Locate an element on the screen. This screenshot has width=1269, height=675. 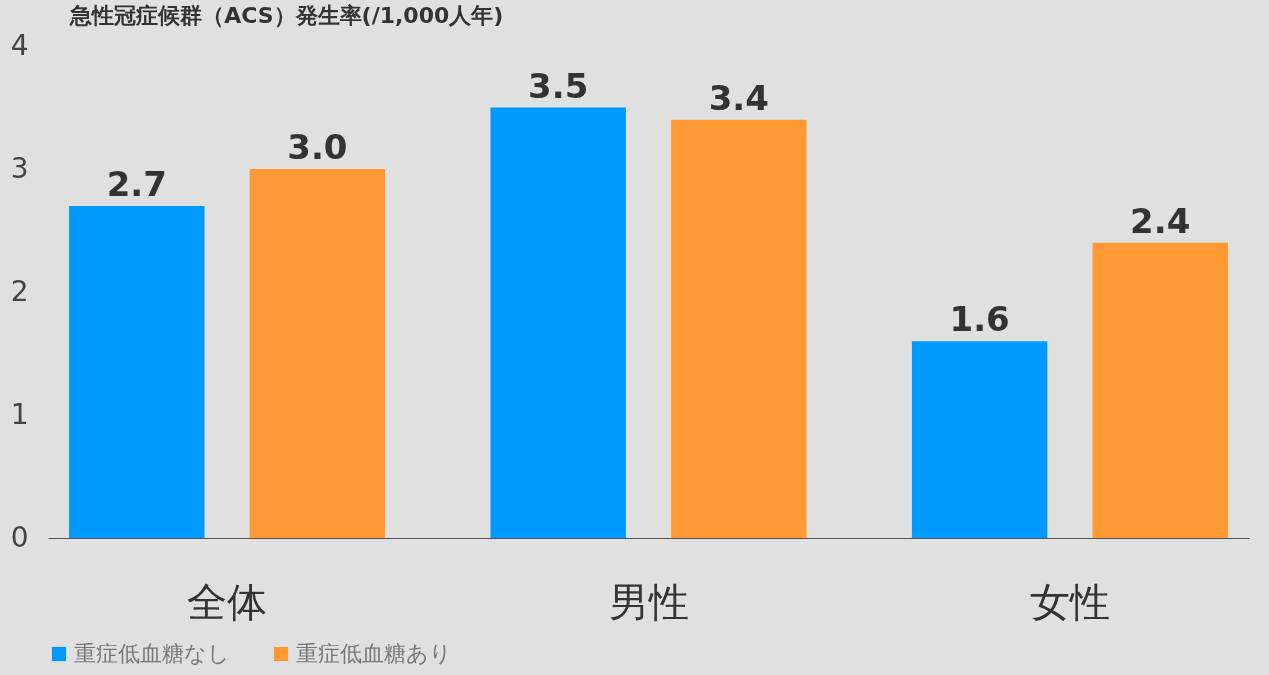
y-tick-label: 2 is located at coordinates (19, 291).